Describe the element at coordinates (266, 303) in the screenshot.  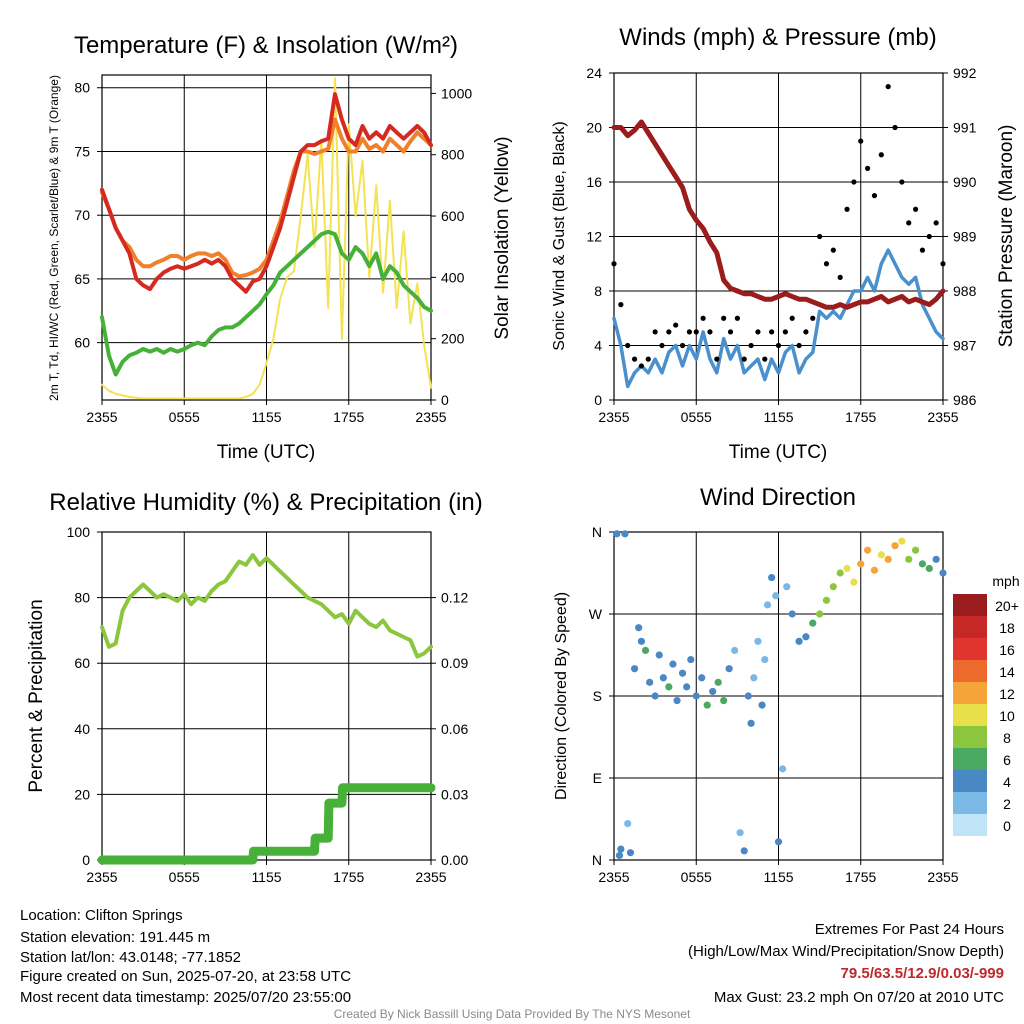
I see `series-line-dewpoint` at that location.